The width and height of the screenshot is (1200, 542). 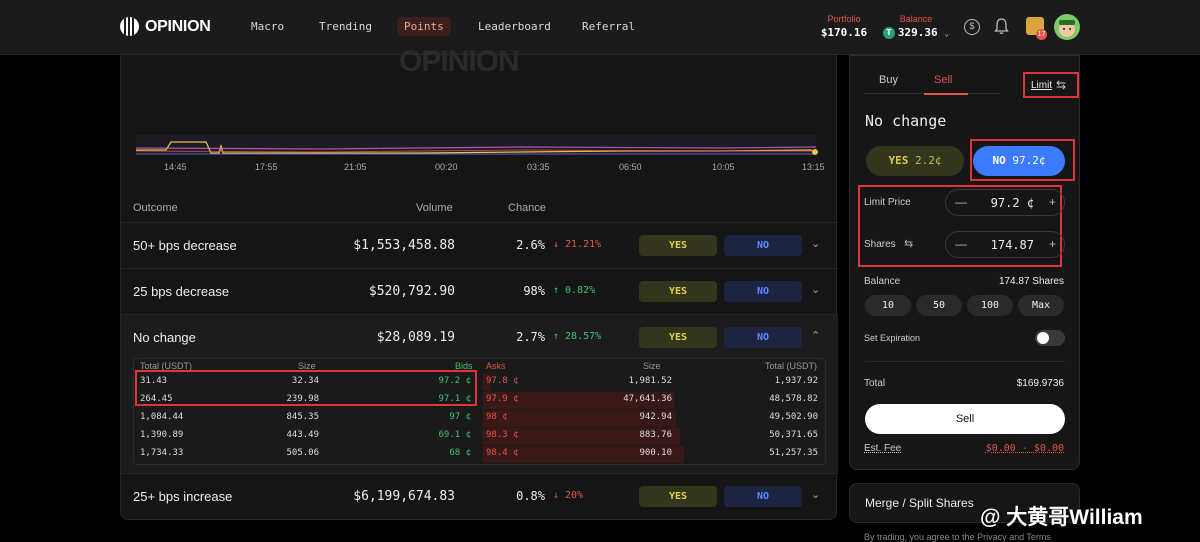 I want to click on orderbook-cell-ask-price: 98.4 ¢, so click(x=502, y=453).